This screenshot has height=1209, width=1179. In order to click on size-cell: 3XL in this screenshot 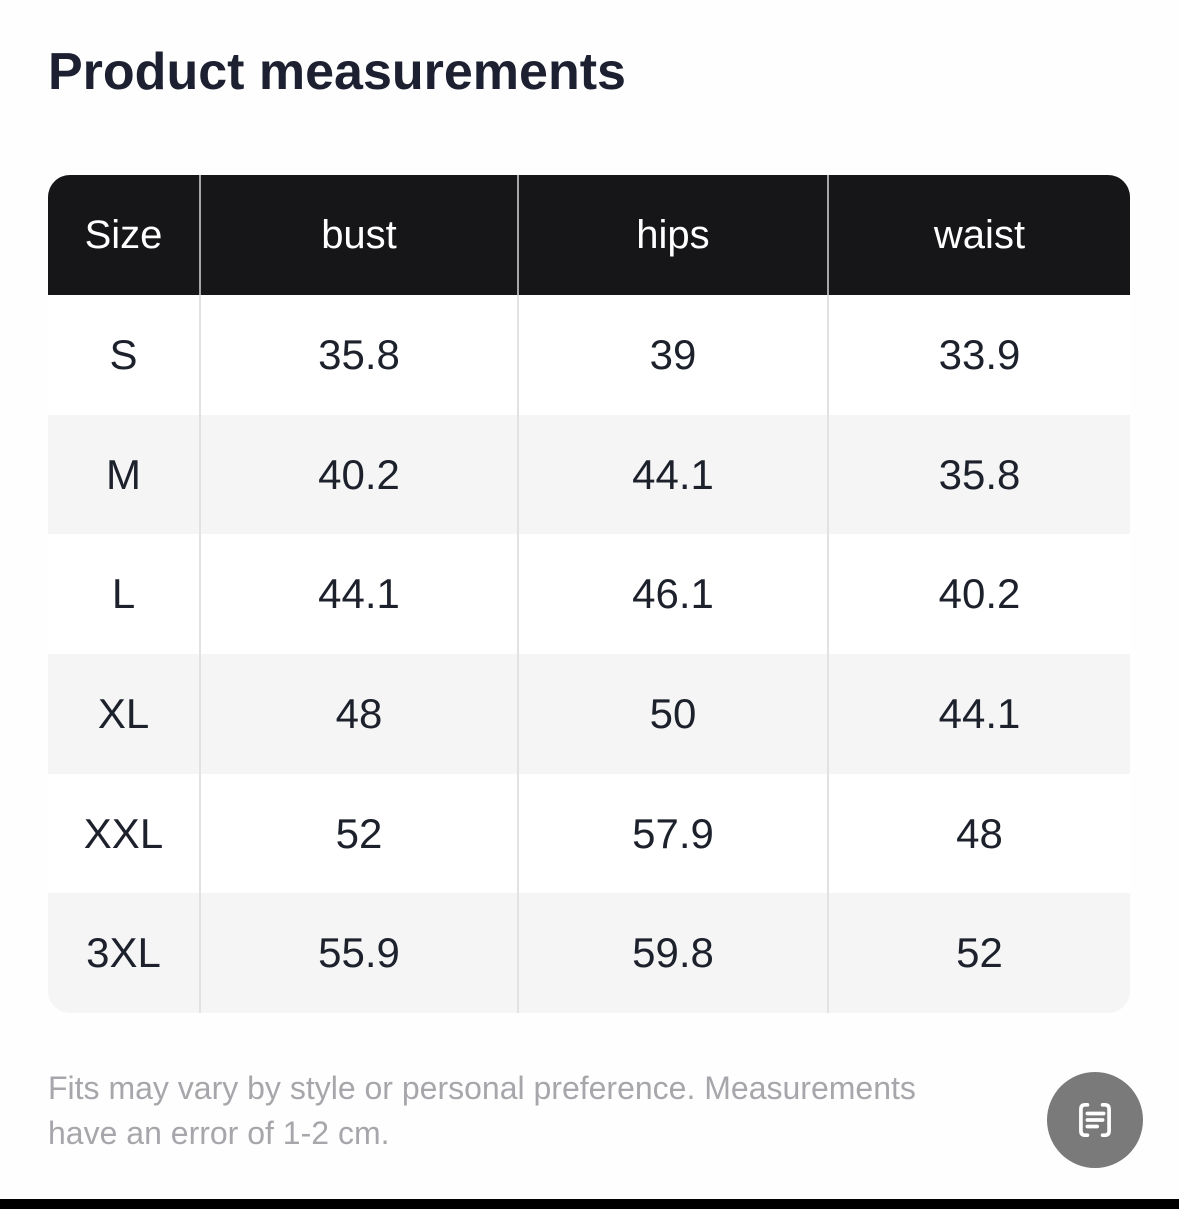, I will do `click(123, 953)`.